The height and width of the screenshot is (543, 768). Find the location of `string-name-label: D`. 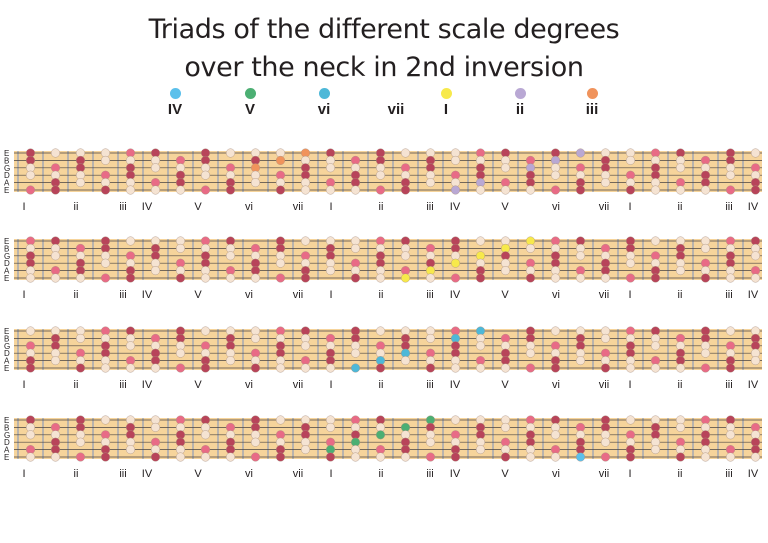

string-name-label: D is located at coordinates (7, 263).